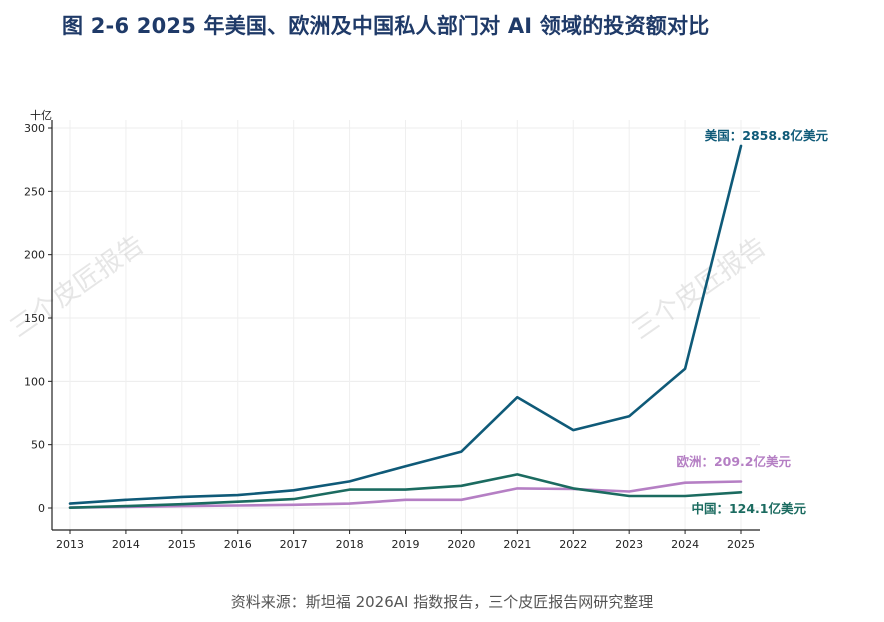 Image resolution: width=884 pixels, height=622 pixels. I want to click on x-tick-label: 2019, so click(406, 544).